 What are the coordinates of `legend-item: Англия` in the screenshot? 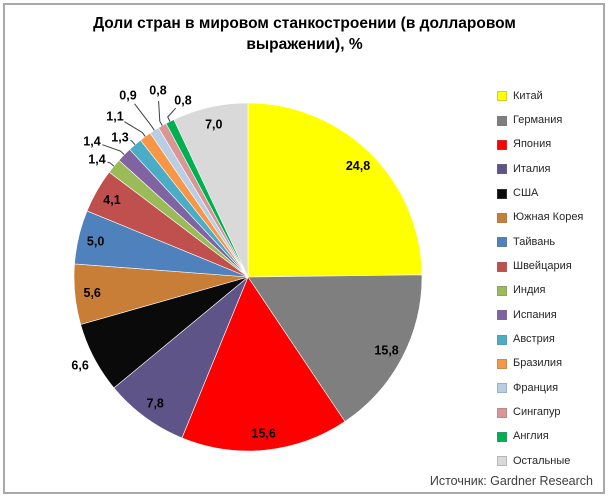 It's located at (547, 437).